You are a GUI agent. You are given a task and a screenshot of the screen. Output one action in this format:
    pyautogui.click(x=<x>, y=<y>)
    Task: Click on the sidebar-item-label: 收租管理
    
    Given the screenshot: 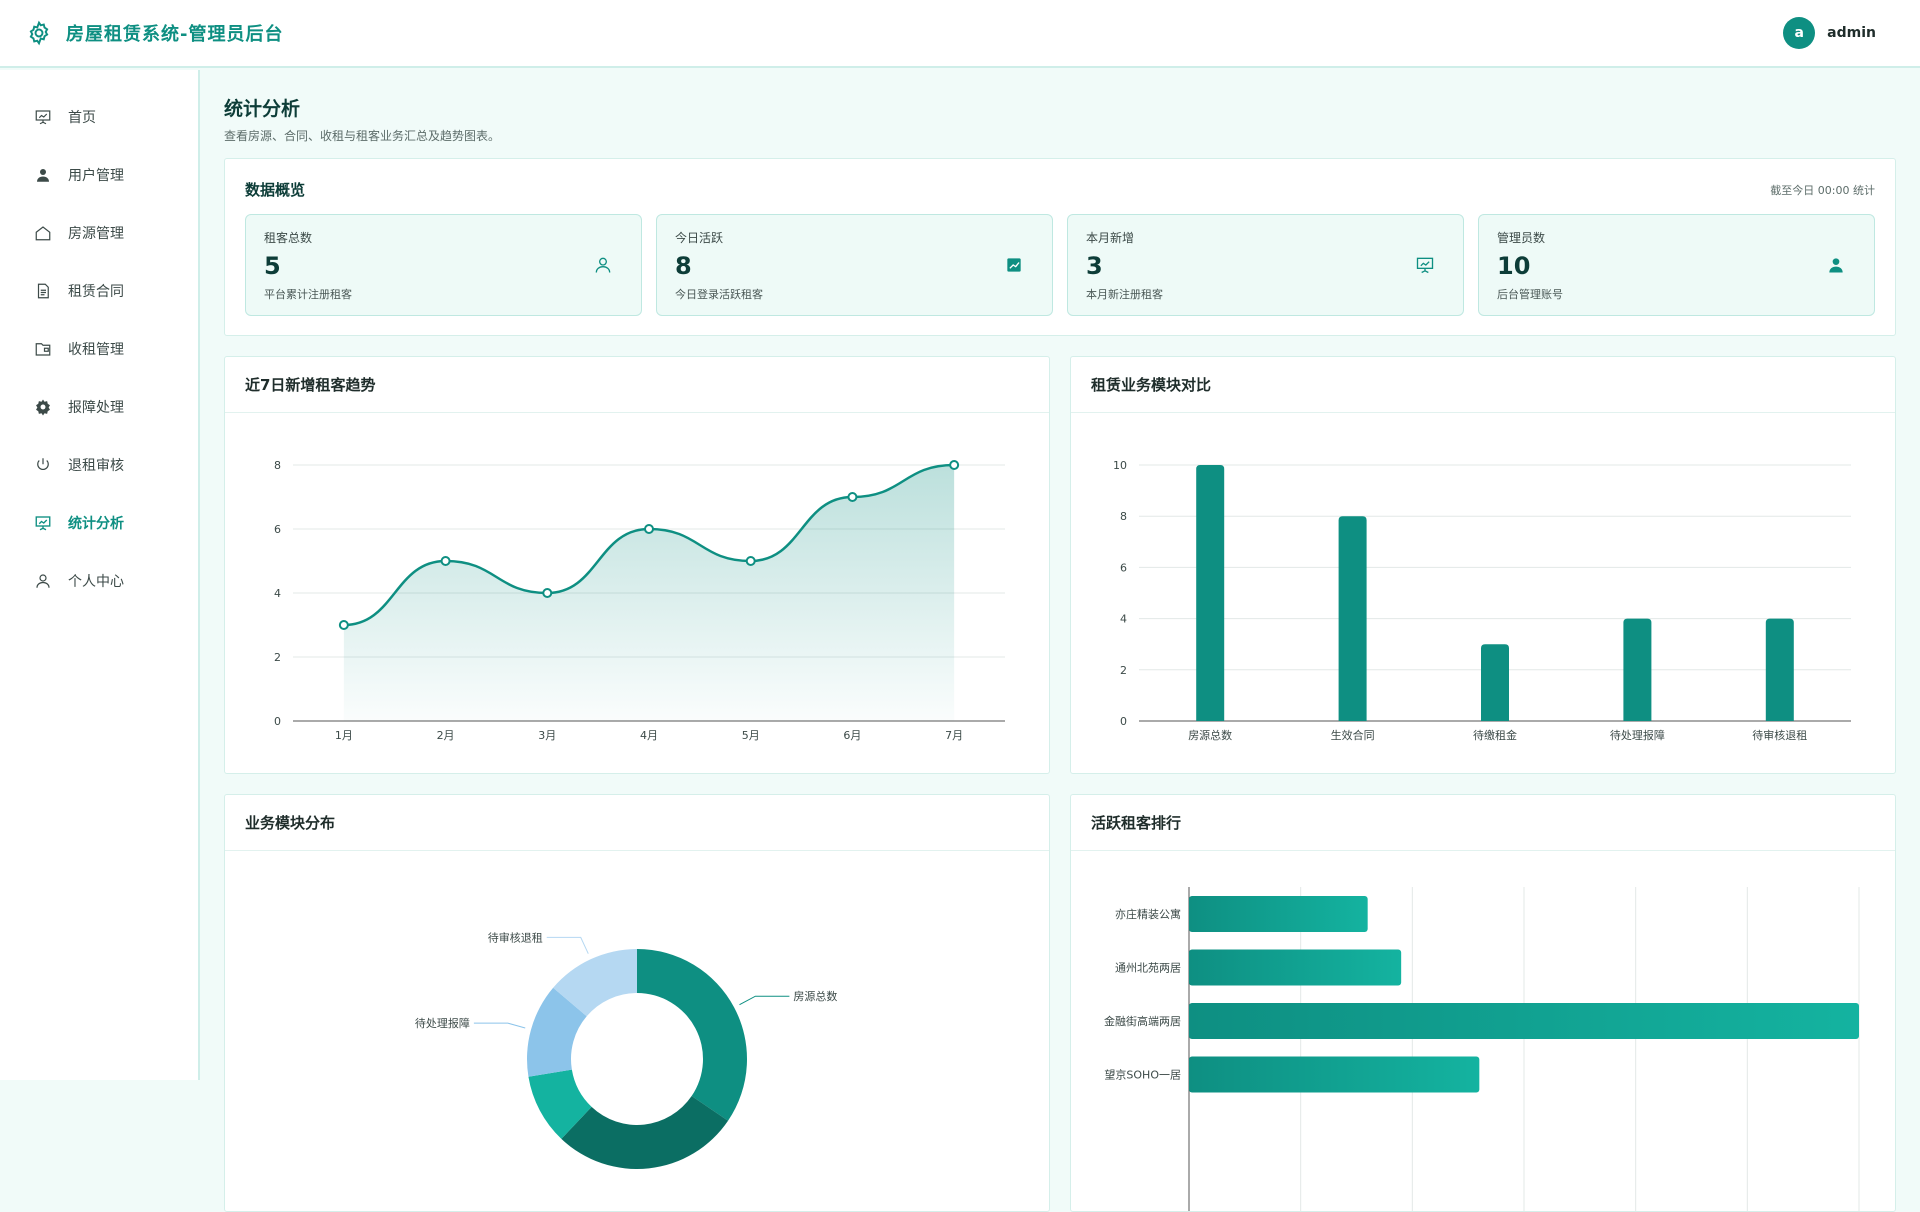 What is the action you would take?
    pyautogui.click(x=96, y=350)
    